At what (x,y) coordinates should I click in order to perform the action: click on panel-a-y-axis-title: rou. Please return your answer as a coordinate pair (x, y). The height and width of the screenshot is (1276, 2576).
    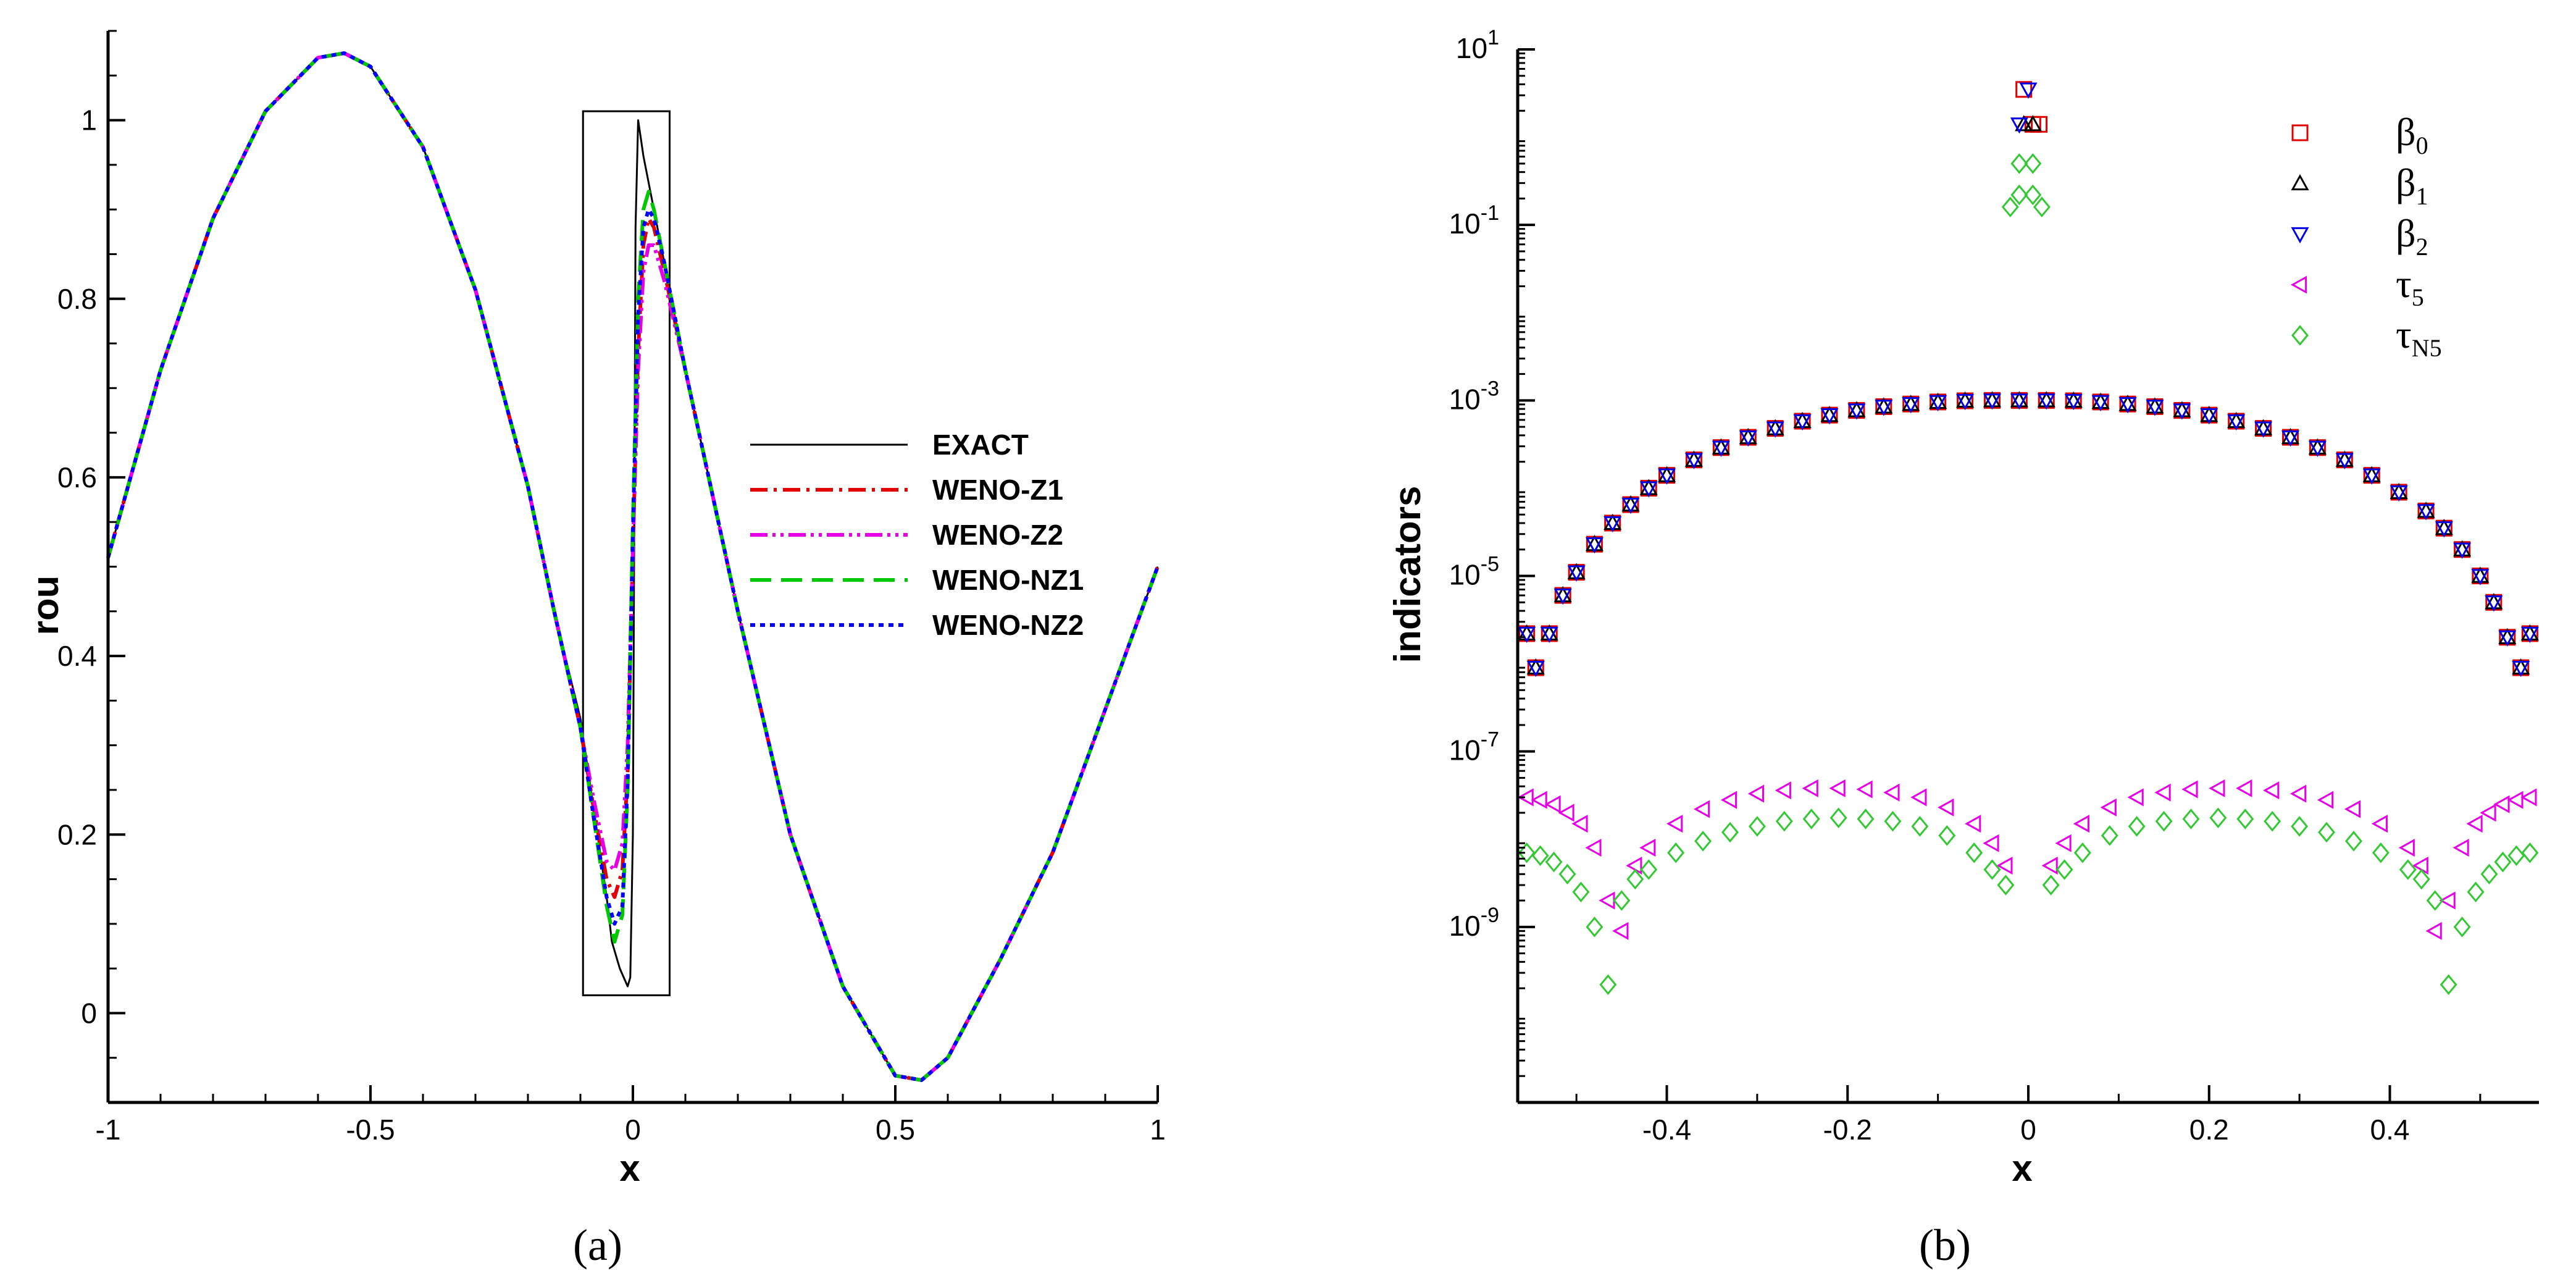
    Looking at the image, I should click on (46, 606).